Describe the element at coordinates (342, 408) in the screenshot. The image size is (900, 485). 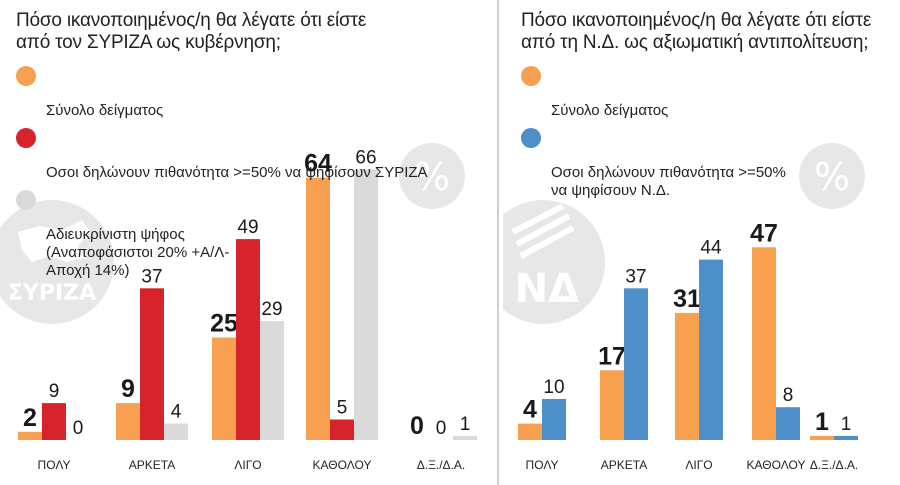
I see `data-label-καθολου-series-2: 5` at that location.